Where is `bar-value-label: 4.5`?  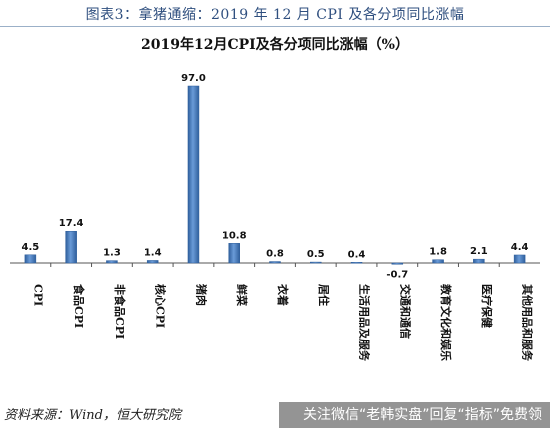 bar-value-label: 4.5 is located at coordinates (31, 247).